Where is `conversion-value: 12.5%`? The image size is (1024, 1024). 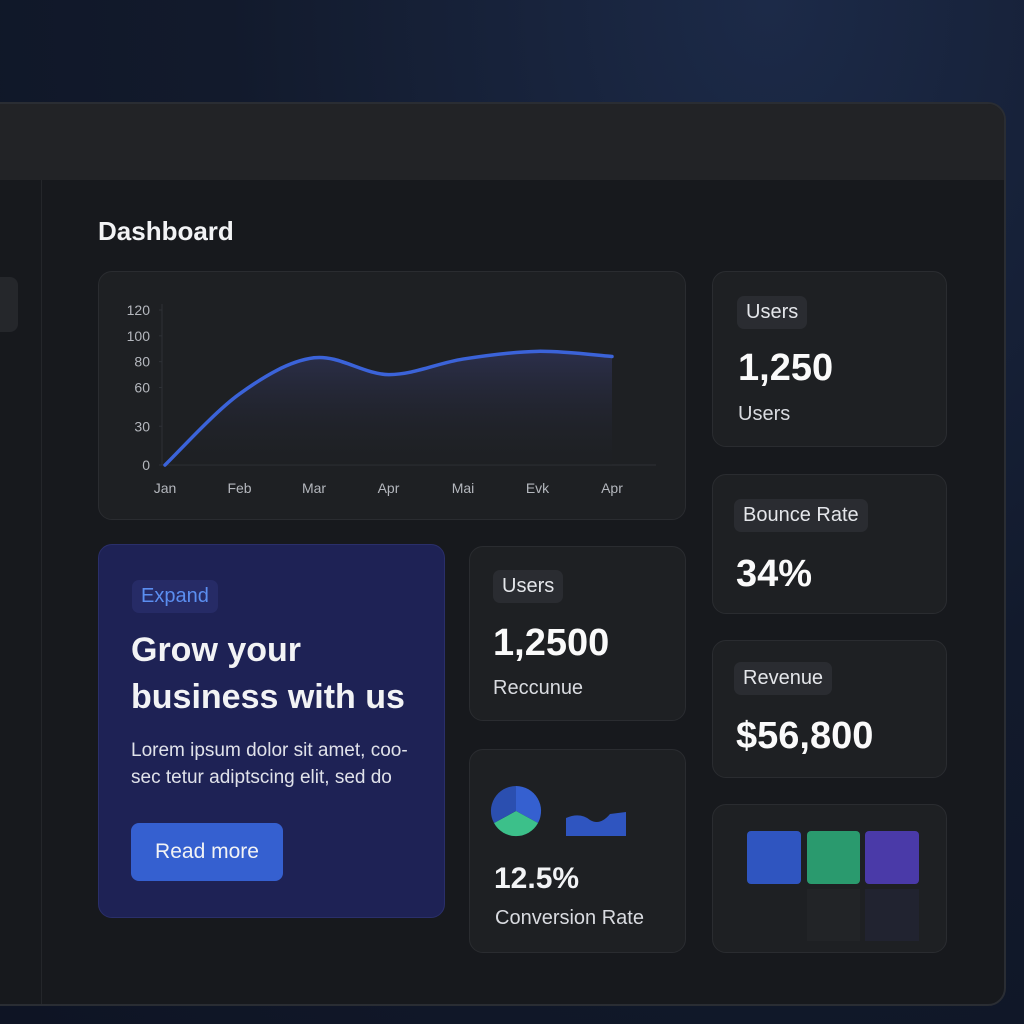 conversion-value: 12.5% is located at coordinates (537, 878).